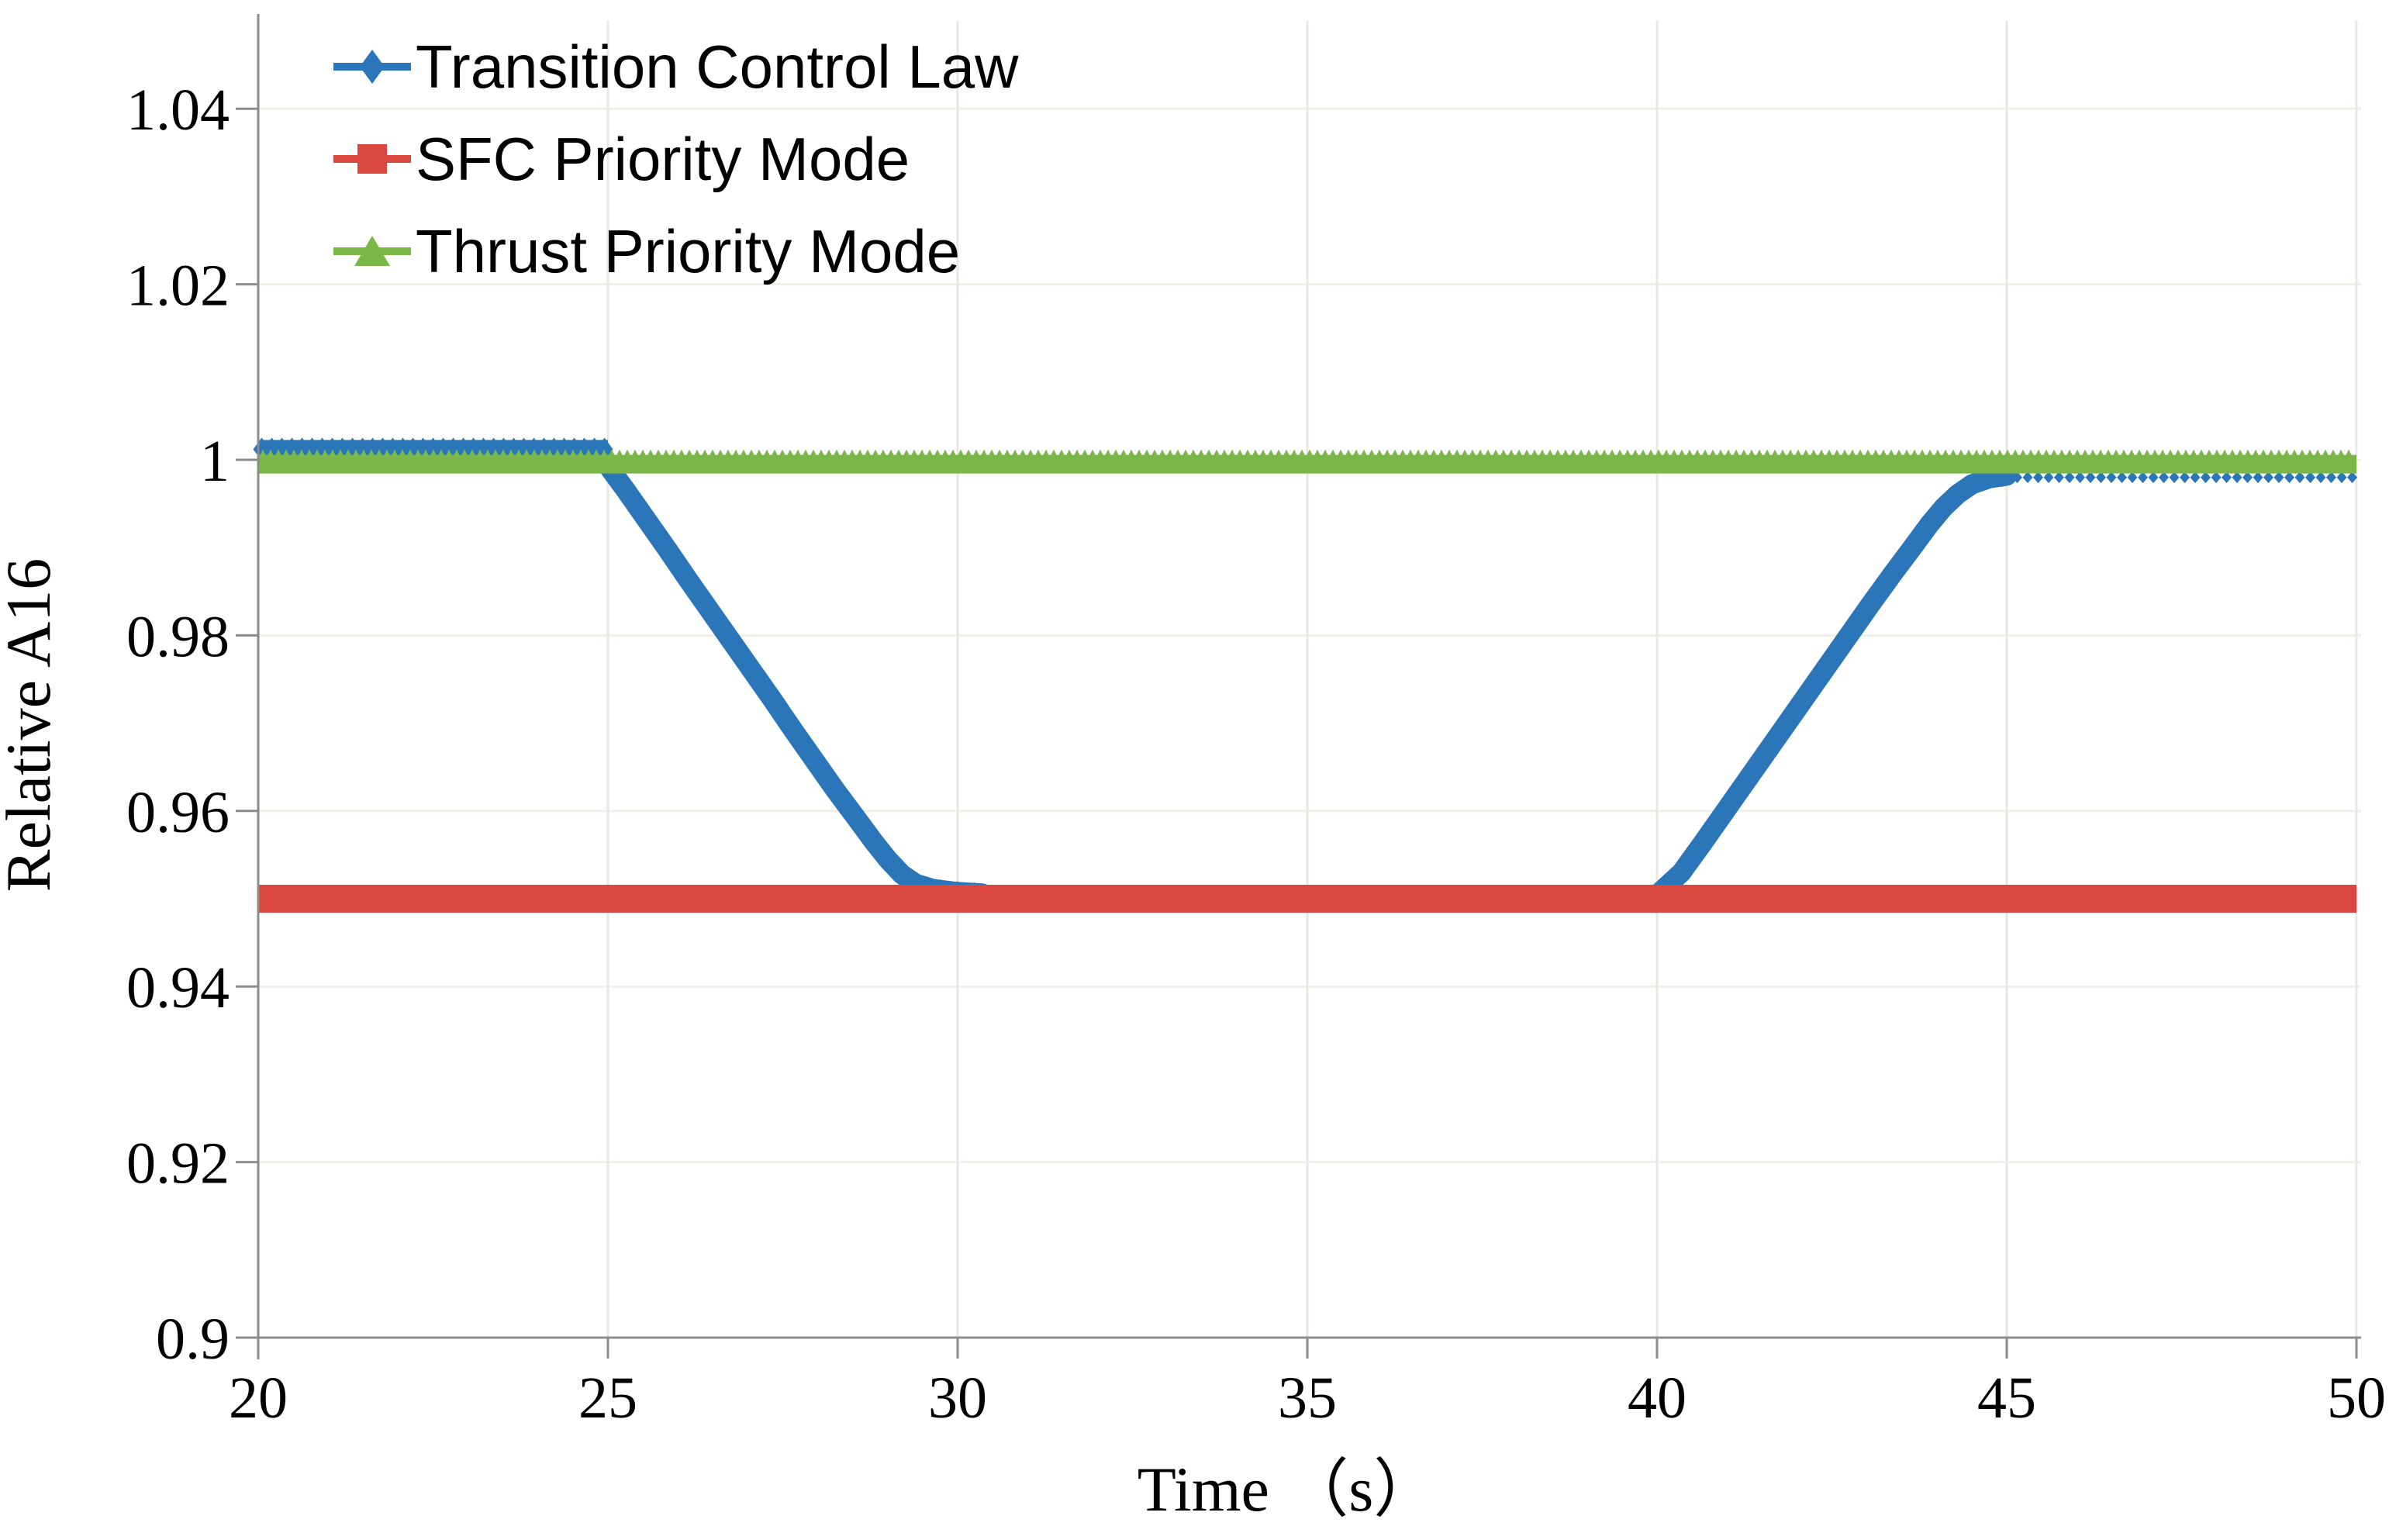 This screenshot has width=2396, height=1540. Describe the element at coordinates (372, 66) in the screenshot. I see `diamond-legend-marker-icon` at that location.